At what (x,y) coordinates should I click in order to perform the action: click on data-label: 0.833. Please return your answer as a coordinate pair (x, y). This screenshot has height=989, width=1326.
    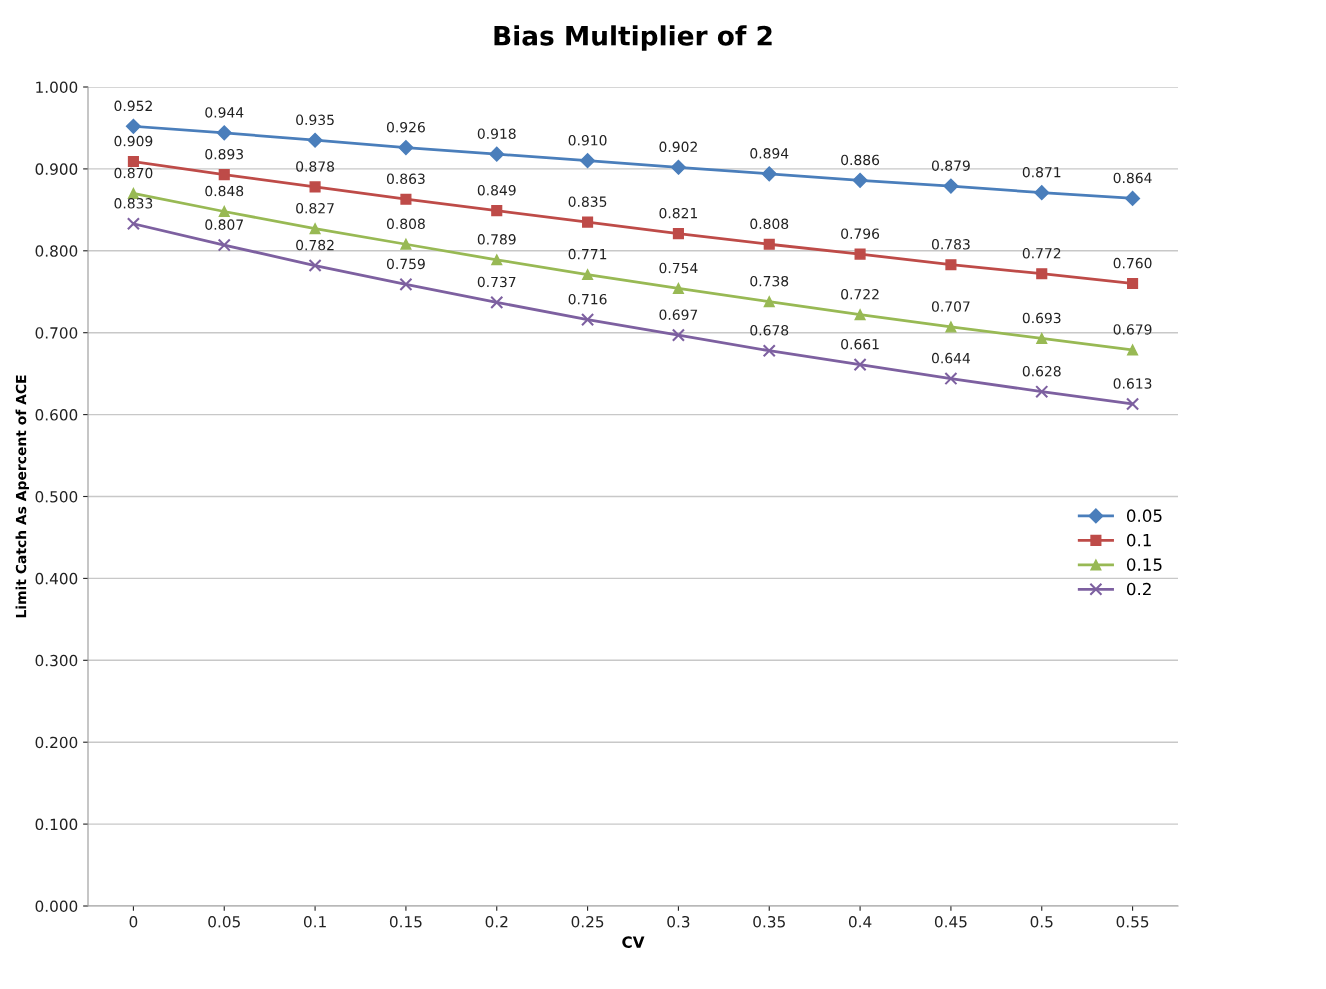
    Looking at the image, I should click on (133, 203).